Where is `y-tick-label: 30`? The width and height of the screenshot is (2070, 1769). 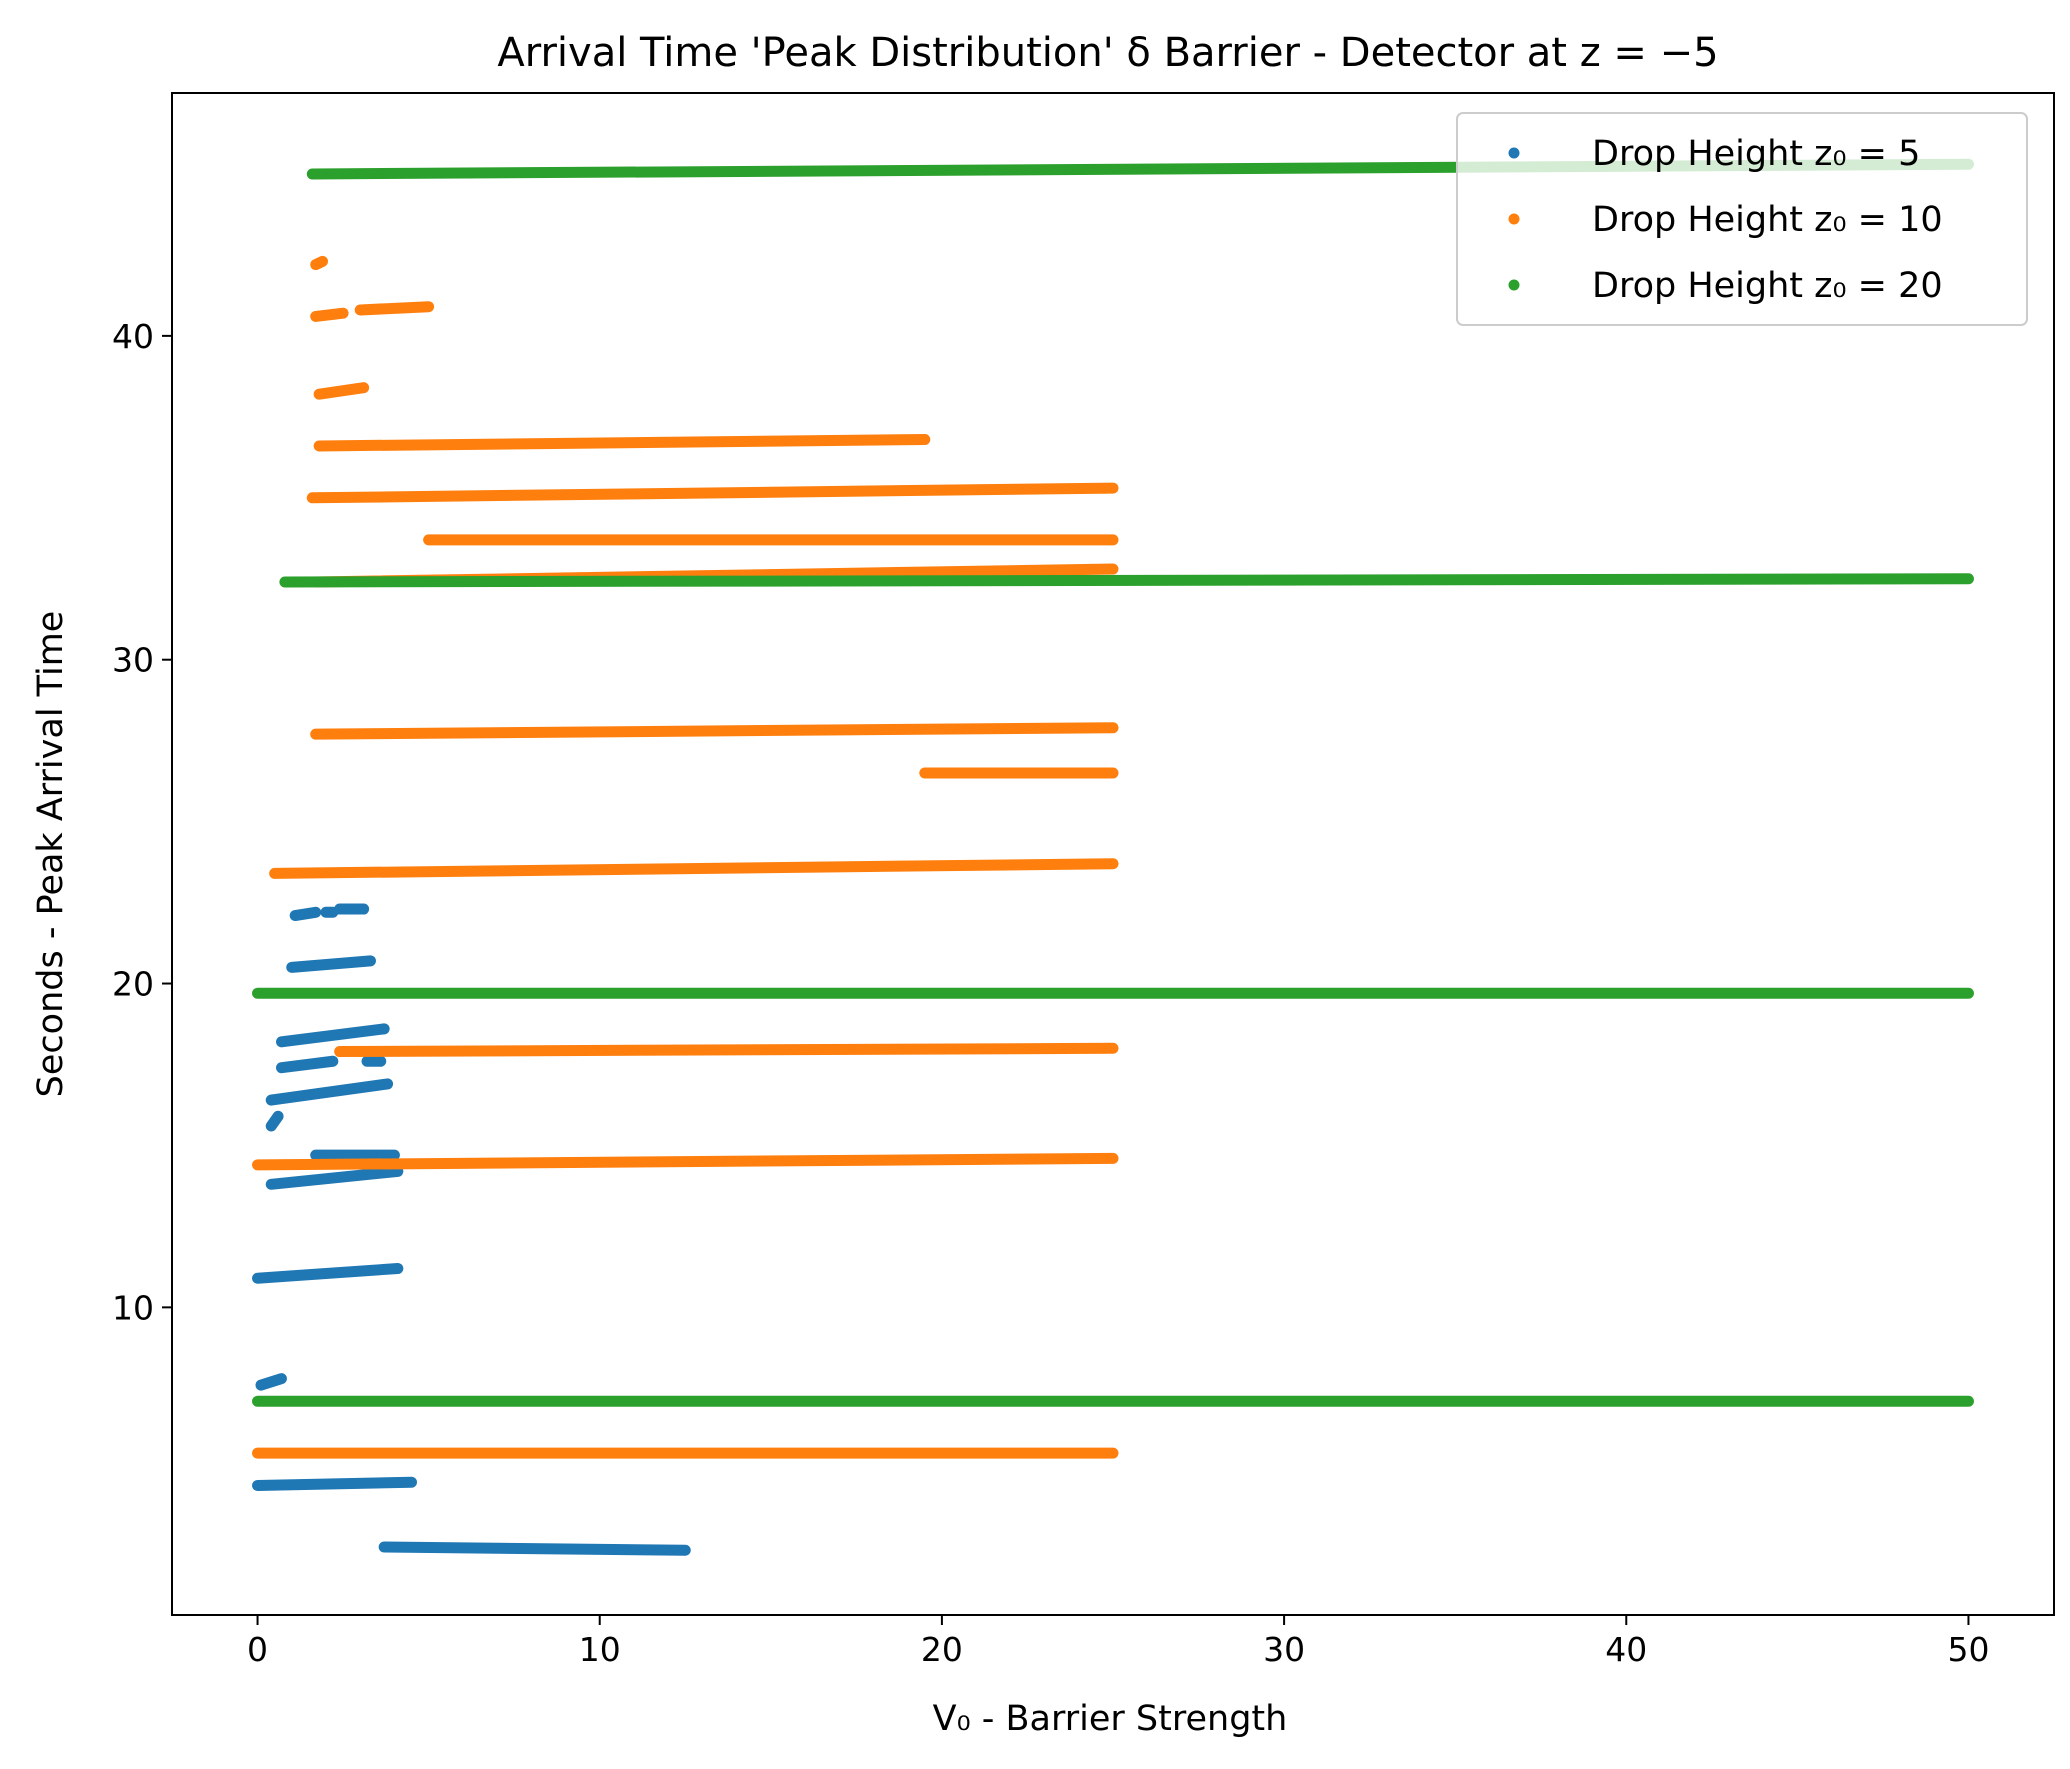 y-tick-label: 30 is located at coordinates (133, 660).